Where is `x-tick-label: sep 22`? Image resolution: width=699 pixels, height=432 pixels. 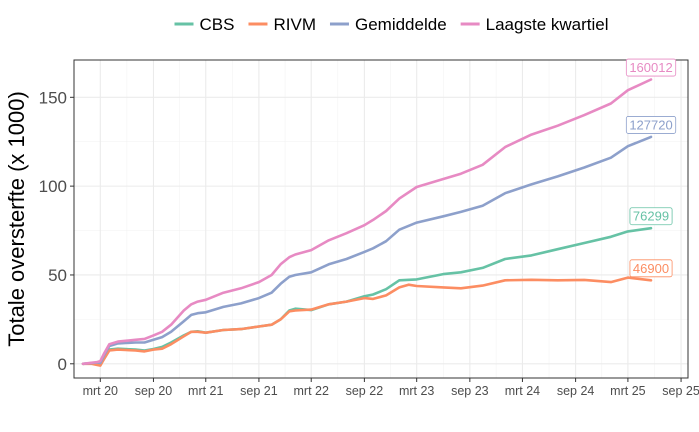
x-tick-label: sep 22 is located at coordinates (365, 391).